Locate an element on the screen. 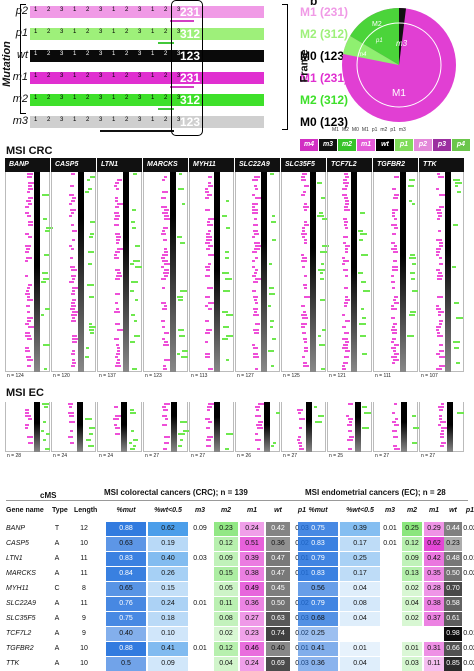  legend-chip: p4 is located at coordinates (461, 145).